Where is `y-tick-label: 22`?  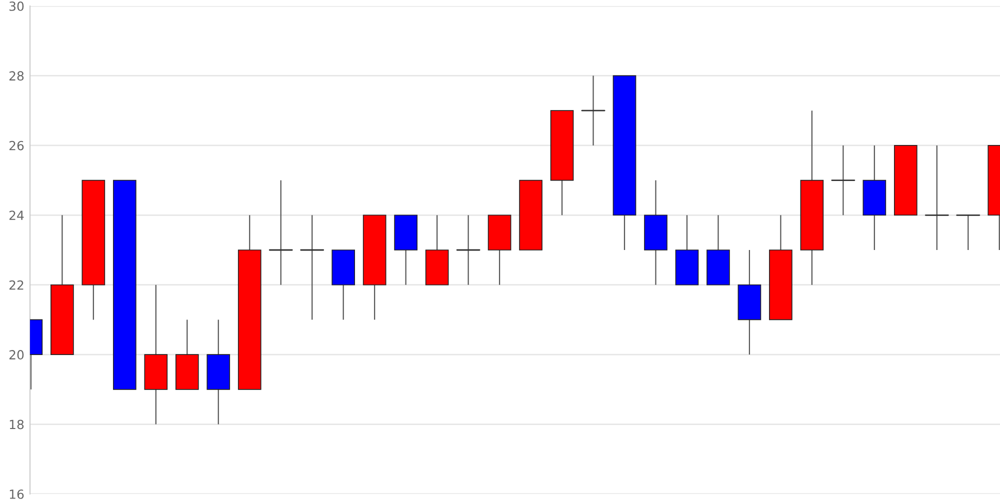 y-tick-label: 22 is located at coordinates (16, 285).